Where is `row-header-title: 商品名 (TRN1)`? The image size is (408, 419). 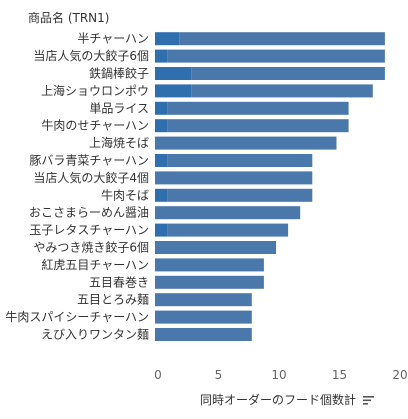
row-header-title: 商品名 (TRN1) is located at coordinates (68, 17).